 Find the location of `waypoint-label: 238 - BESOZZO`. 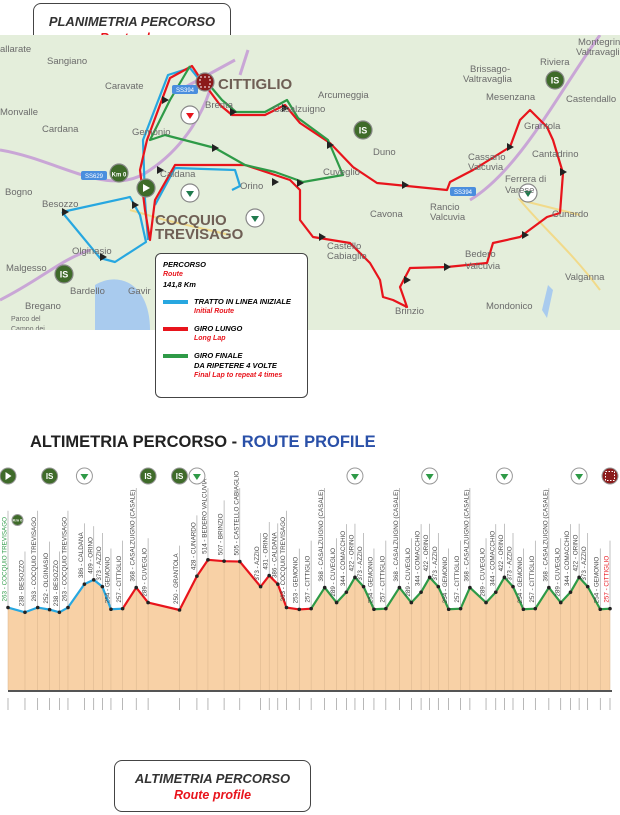

waypoint-label: 238 - BESOZZO is located at coordinates (56, 583).